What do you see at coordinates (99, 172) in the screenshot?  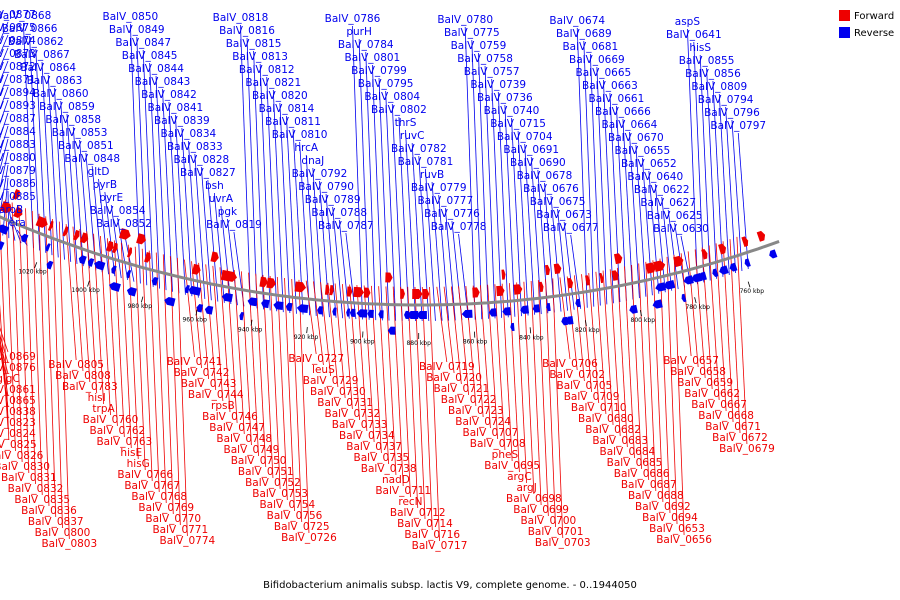 I see `reverse-label: gltD` at bounding box center [99, 172].